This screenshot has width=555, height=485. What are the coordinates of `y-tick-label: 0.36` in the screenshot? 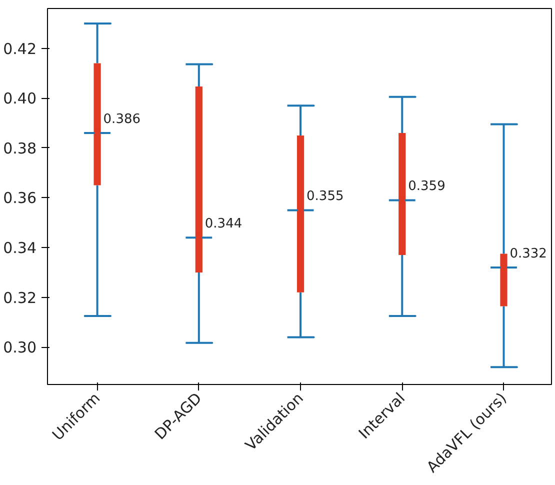 It's located at (20, 198).